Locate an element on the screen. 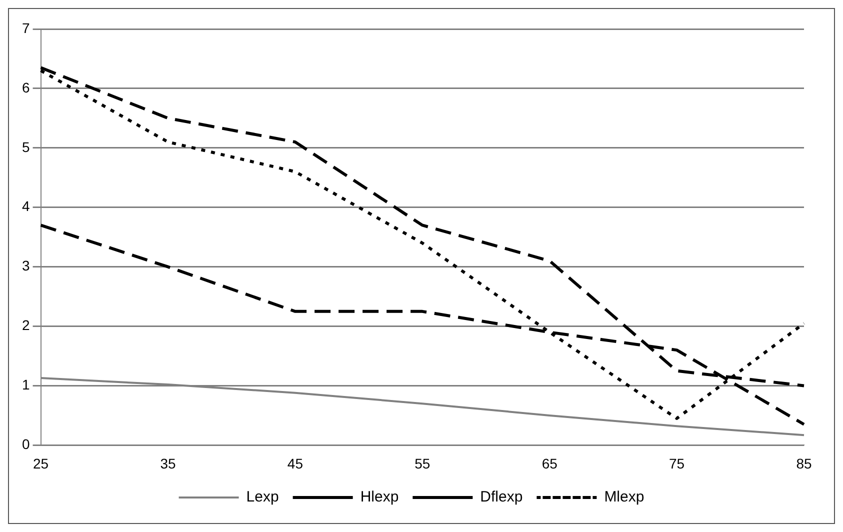 The width and height of the screenshot is (843, 532). legend-label: Mlexp is located at coordinates (624, 497).